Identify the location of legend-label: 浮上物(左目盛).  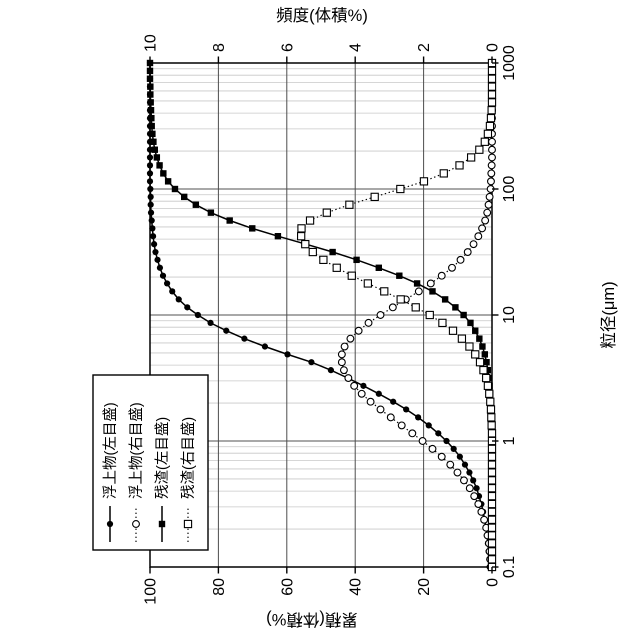
(110, 450).